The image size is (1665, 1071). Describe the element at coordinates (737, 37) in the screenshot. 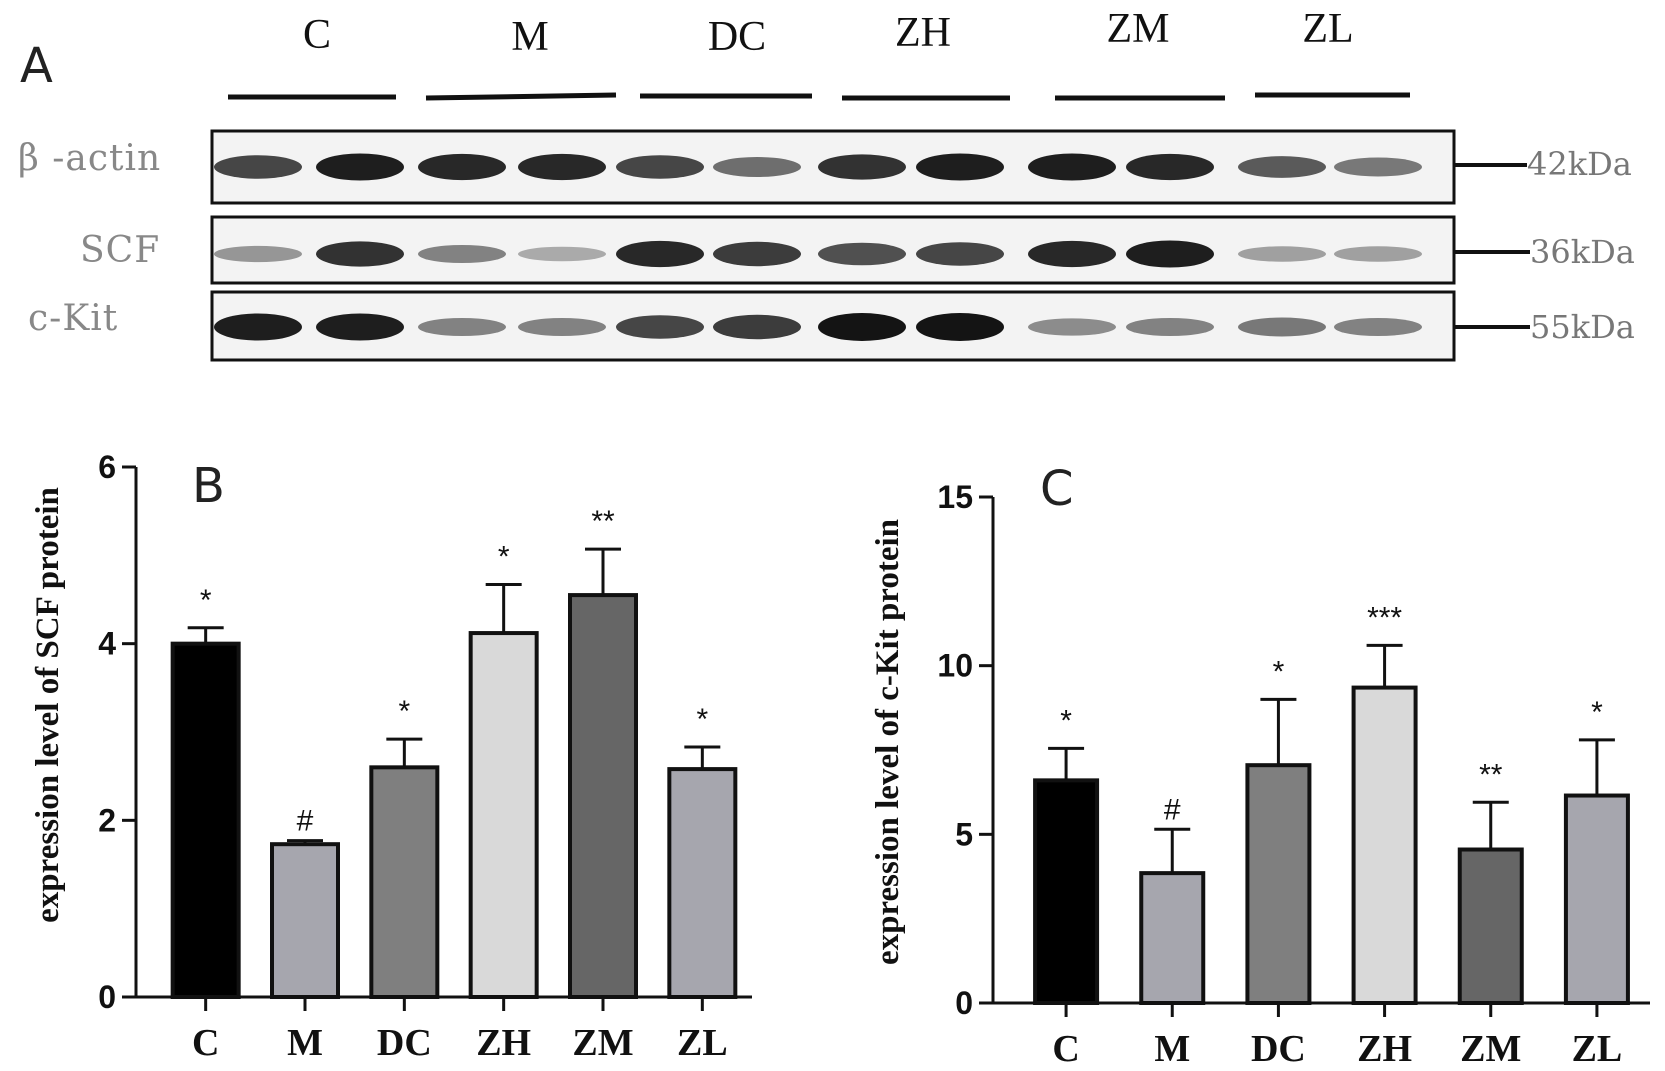

I see `group-label-dc: DC` at that location.